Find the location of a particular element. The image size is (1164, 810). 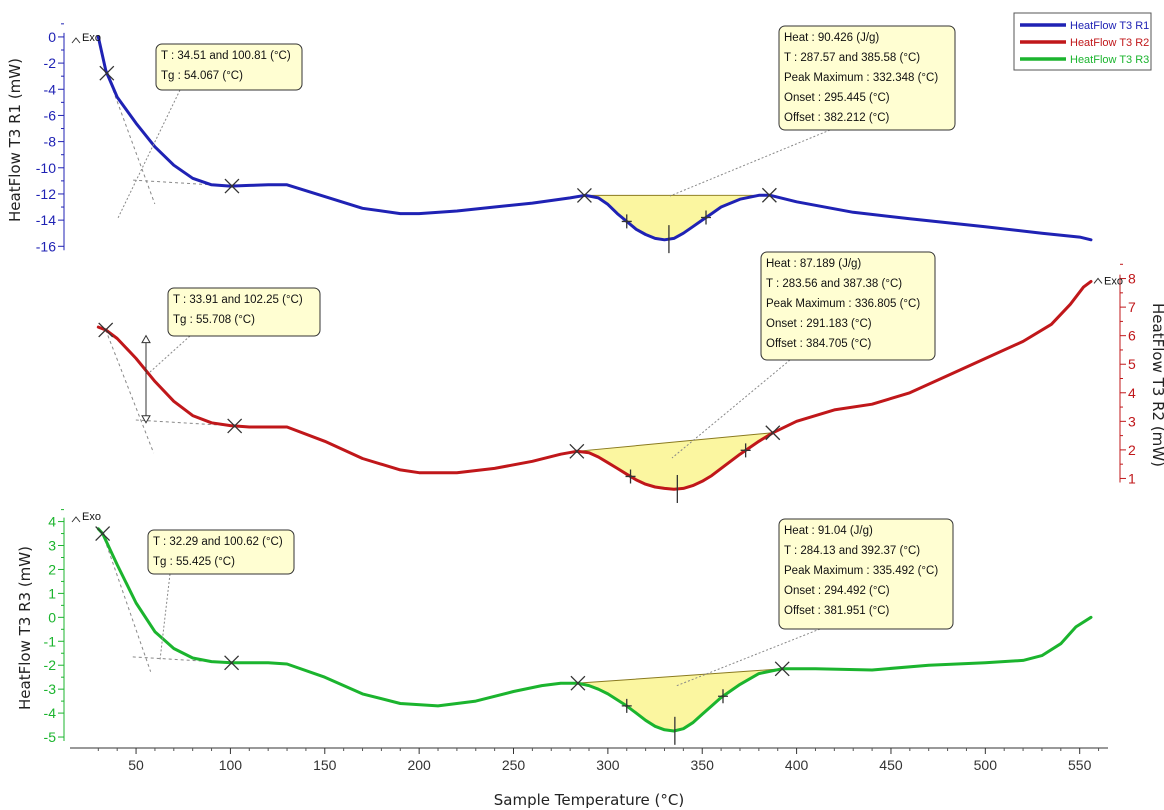

y-tick-label: 7 is located at coordinates (1132, 307).